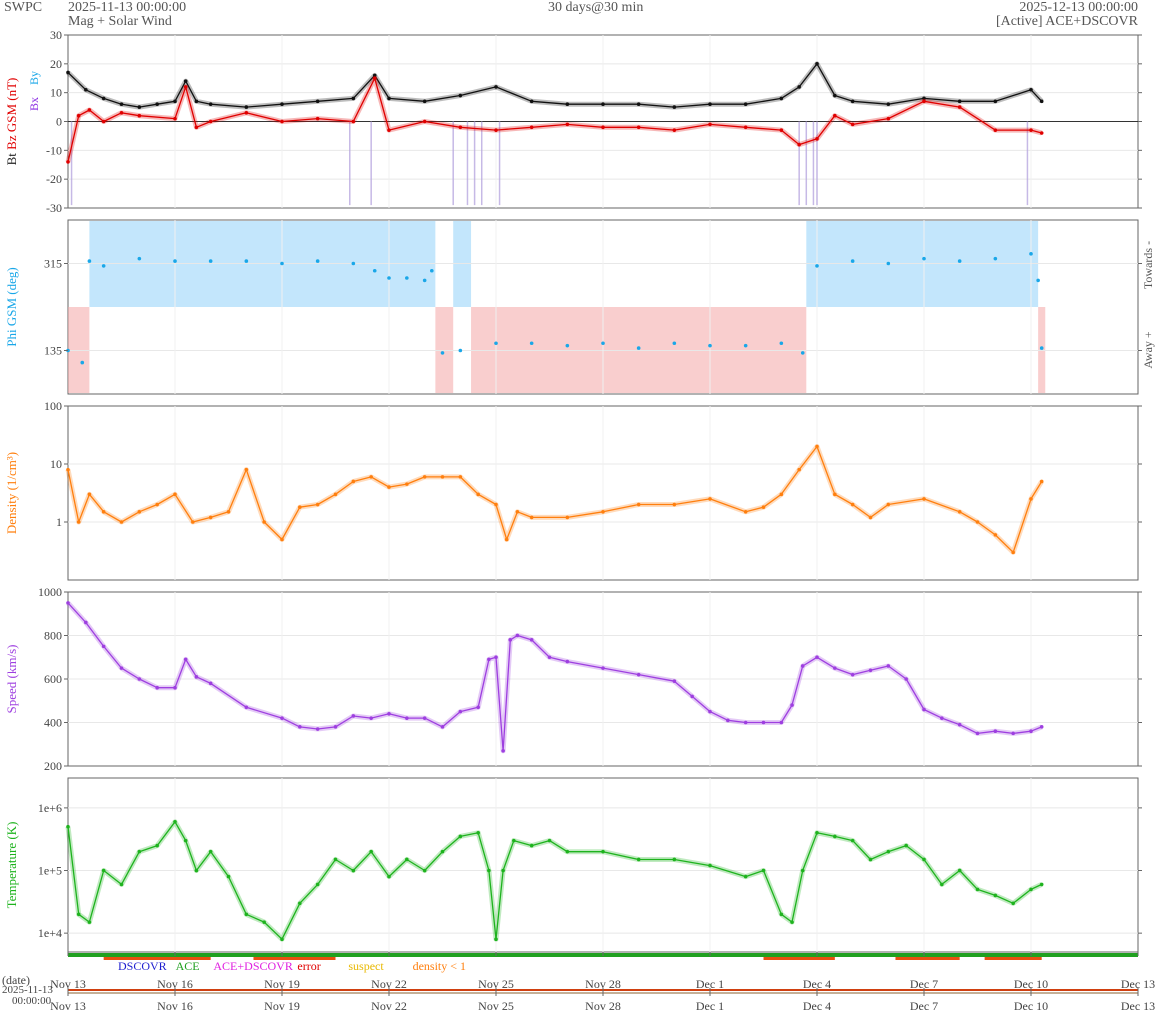 The width and height of the screenshot is (1158, 1012). Describe the element at coordinates (11, 865) in the screenshot. I see `y-axis-label: Temperature (K)` at that location.